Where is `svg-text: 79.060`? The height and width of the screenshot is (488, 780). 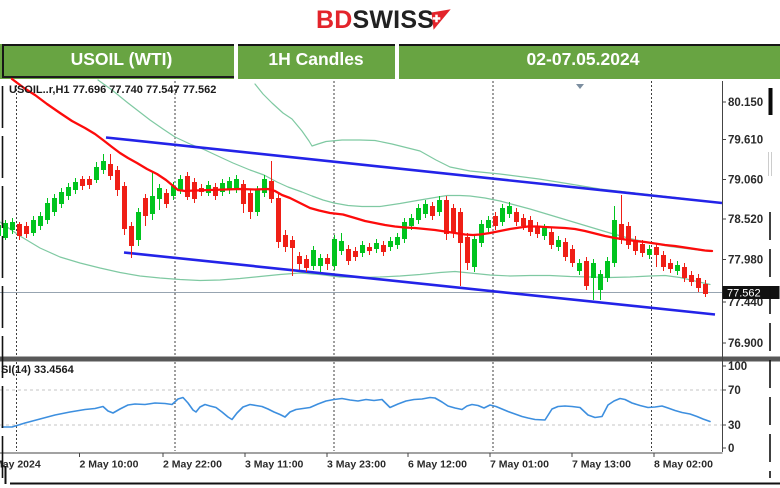 svg-text: 79.060 is located at coordinates (745, 181).